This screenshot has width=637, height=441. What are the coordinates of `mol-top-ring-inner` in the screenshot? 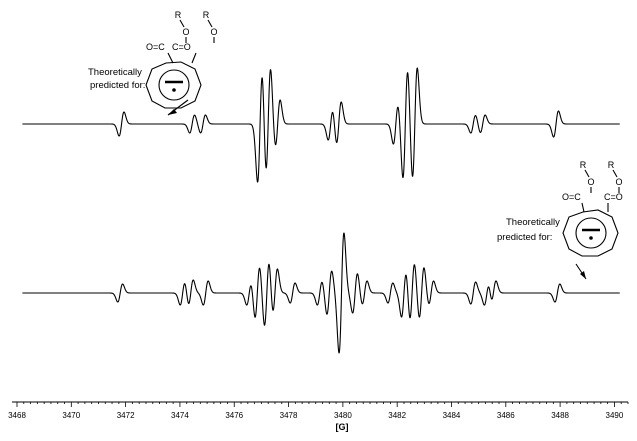 It's located at (174, 85).